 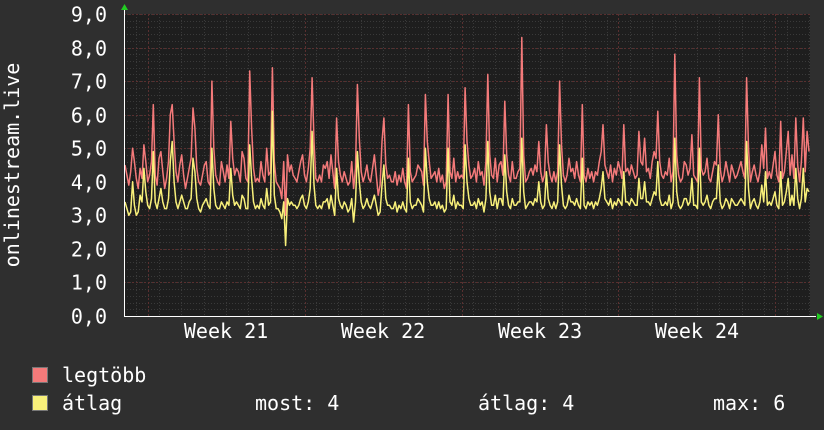 I want to click on x-tick-label: Week 23, so click(x=540, y=331).